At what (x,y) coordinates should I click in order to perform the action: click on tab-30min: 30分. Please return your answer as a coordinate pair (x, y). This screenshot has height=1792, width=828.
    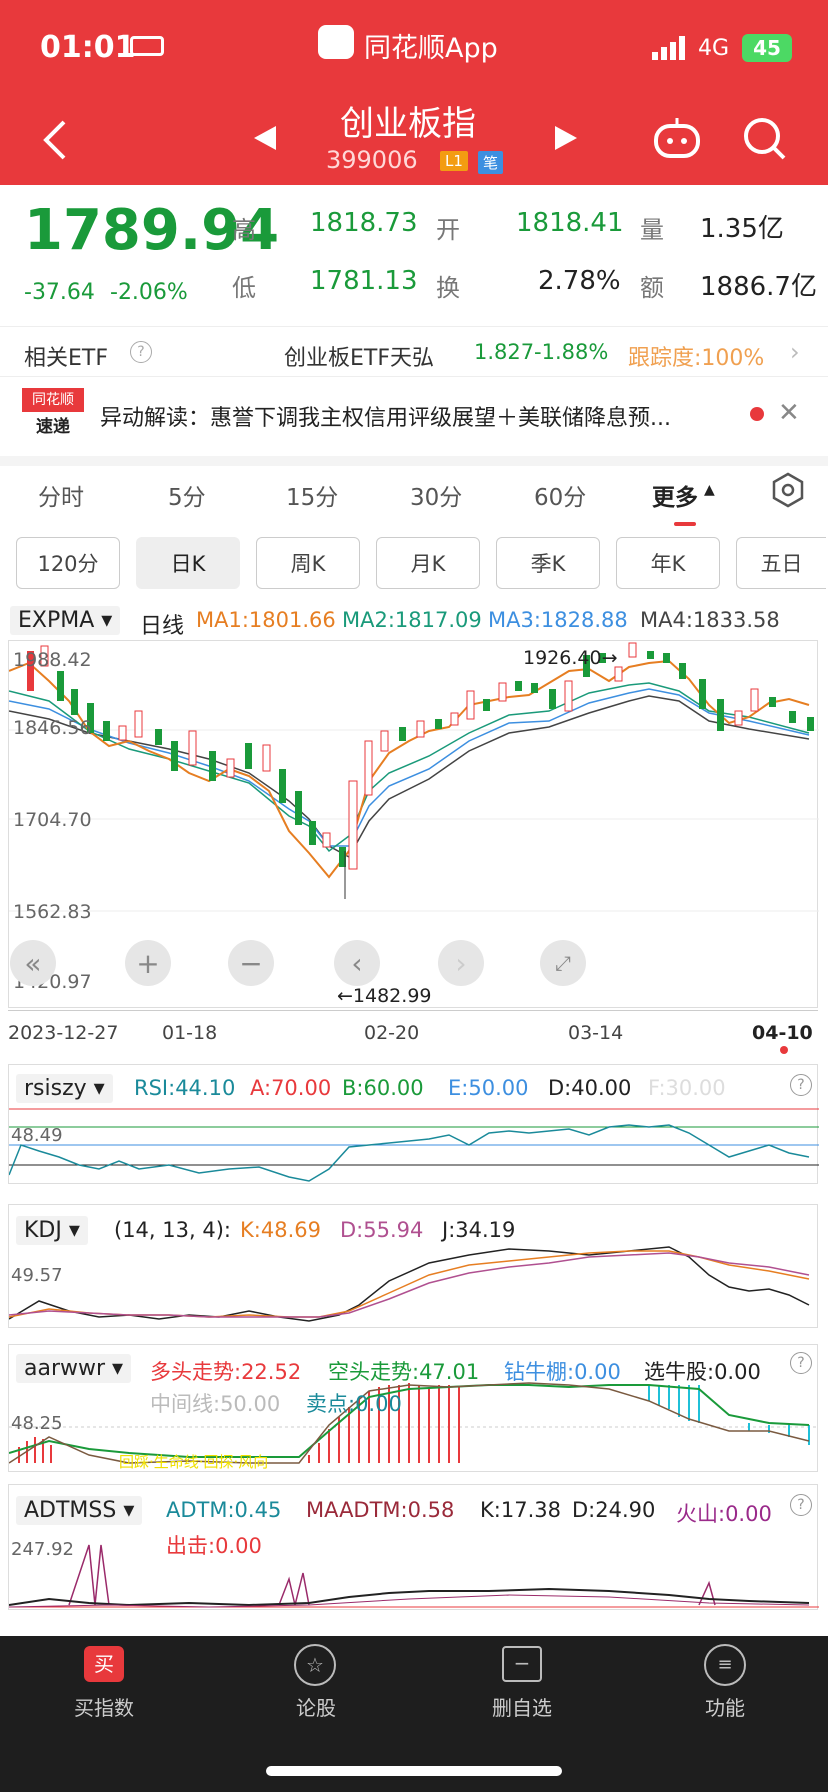
    Looking at the image, I should click on (436, 498).